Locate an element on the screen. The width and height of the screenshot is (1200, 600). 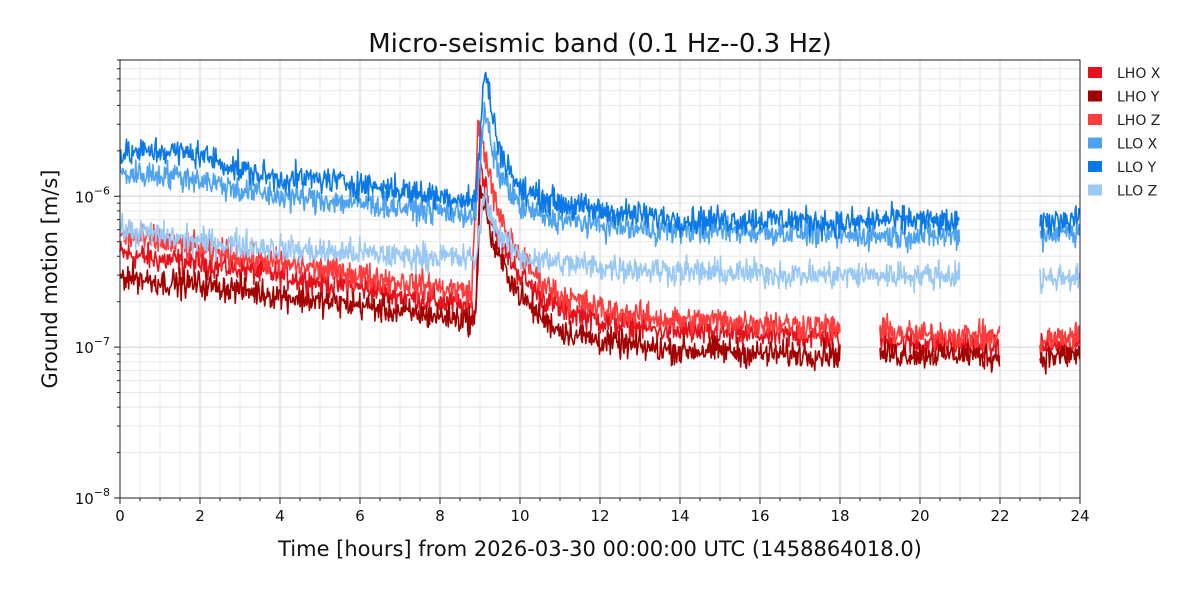
x-tick-label: 22 is located at coordinates (999, 516).